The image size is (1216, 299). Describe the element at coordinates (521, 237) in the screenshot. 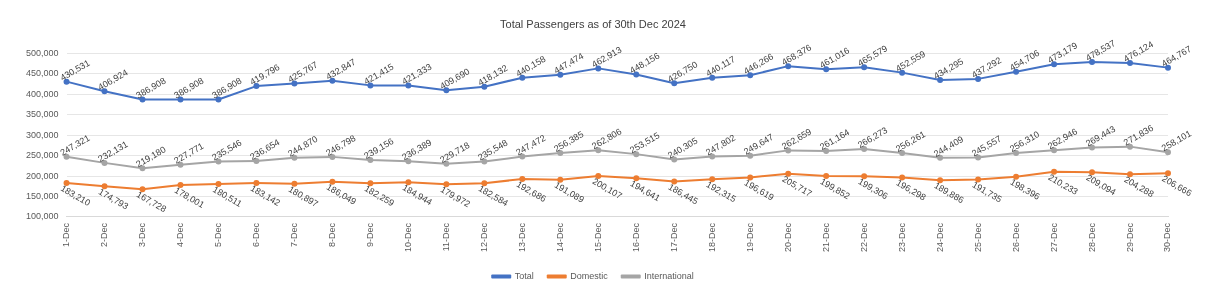

I see `x-tick-label: 13-Dec` at that location.